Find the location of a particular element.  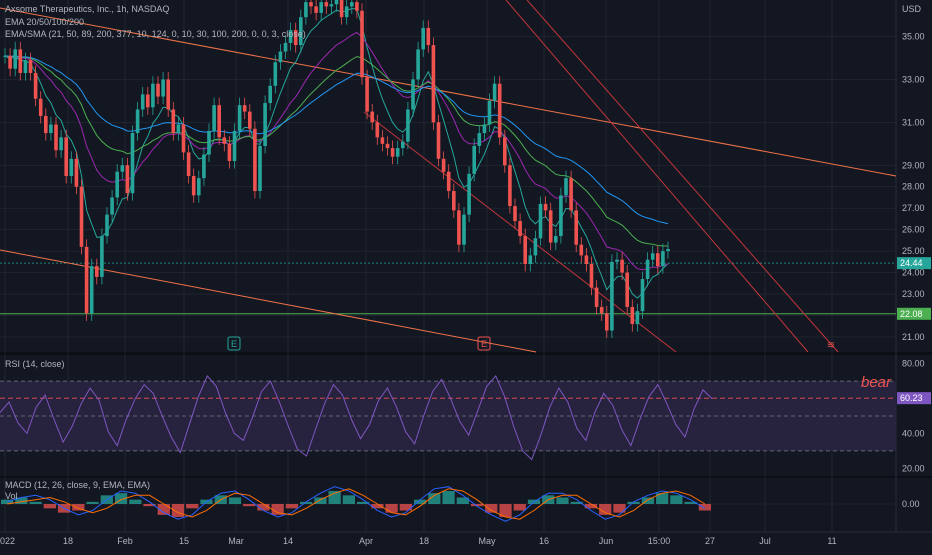

tradingview-logo-icon: ≋ is located at coordinates (831, 345).